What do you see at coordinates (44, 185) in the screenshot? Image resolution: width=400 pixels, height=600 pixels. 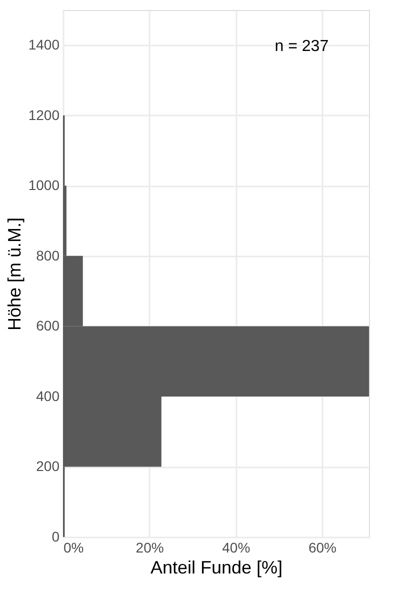 I see `y-tick-label: 1000` at bounding box center [44, 185].